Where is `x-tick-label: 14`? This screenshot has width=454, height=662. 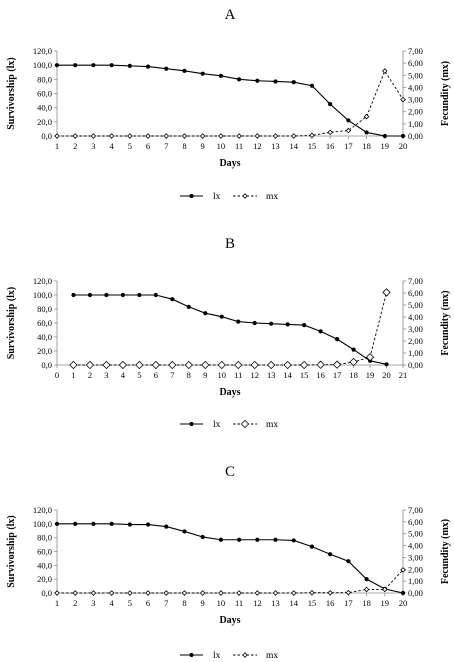
x-tick-label: 14 is located at coordinates (287, 375).